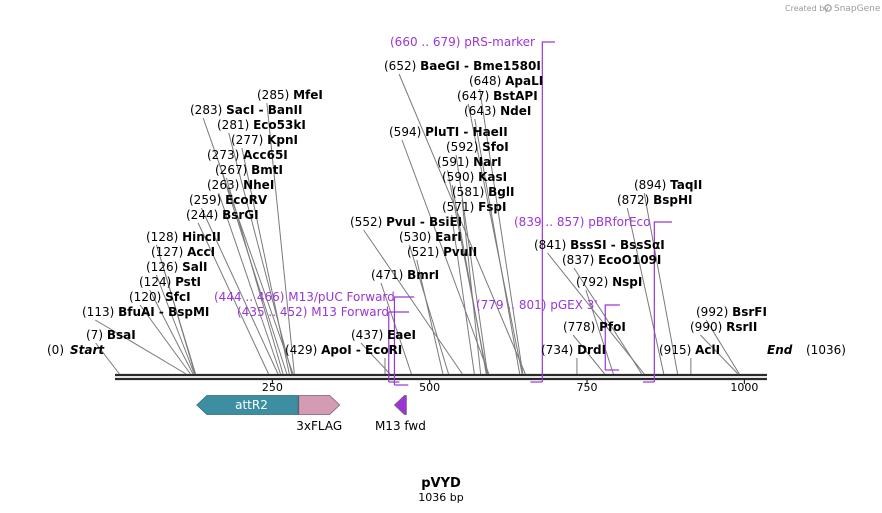 The image size is (882, 513). I want to click on restriction-site: (530) EarI, so click(430, 237).